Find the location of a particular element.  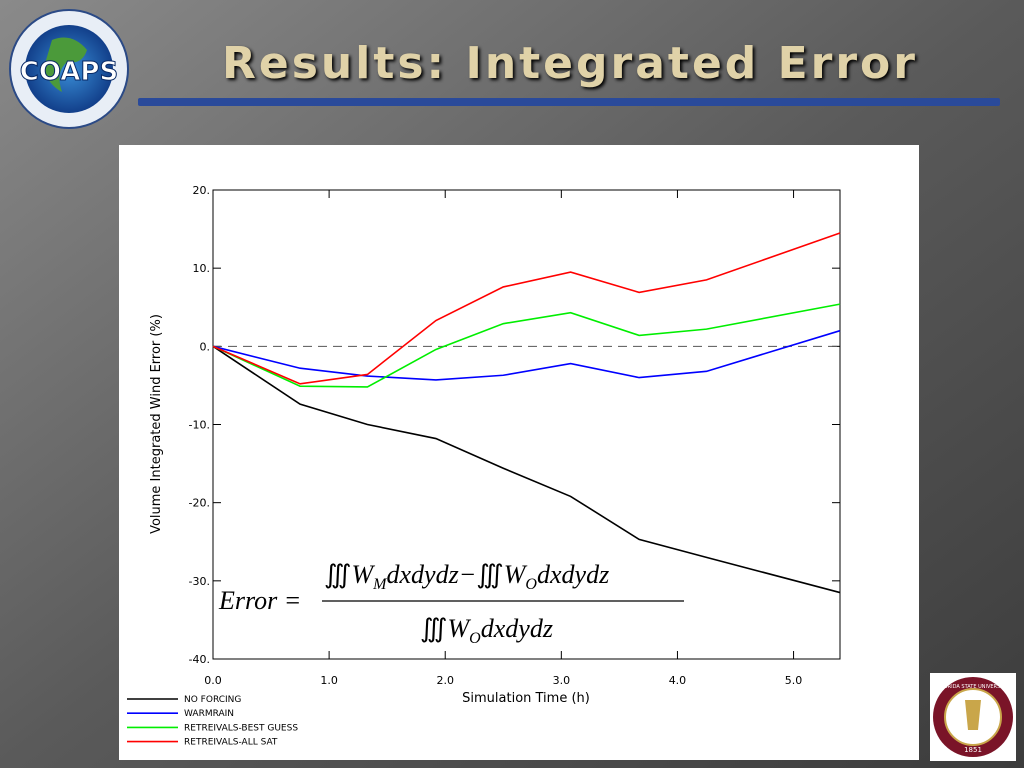

logo-globe is located at coordinates (69, 69).